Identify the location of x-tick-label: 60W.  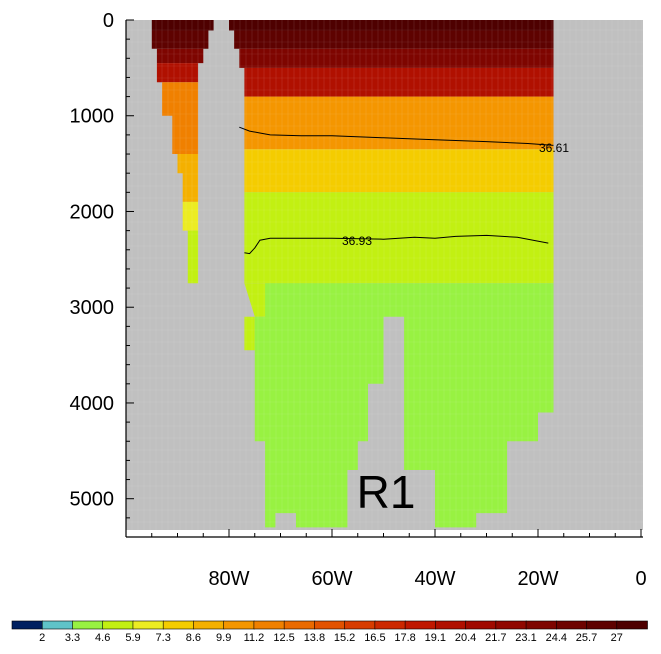
(331, 579).